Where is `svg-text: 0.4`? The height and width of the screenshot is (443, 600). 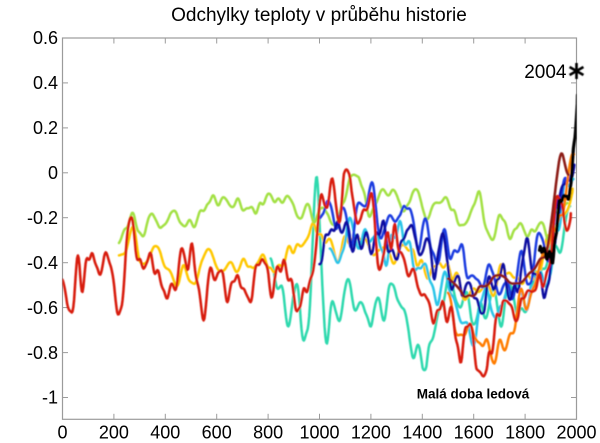 svg-text: 0.4 is located at coordinates (45, 83).